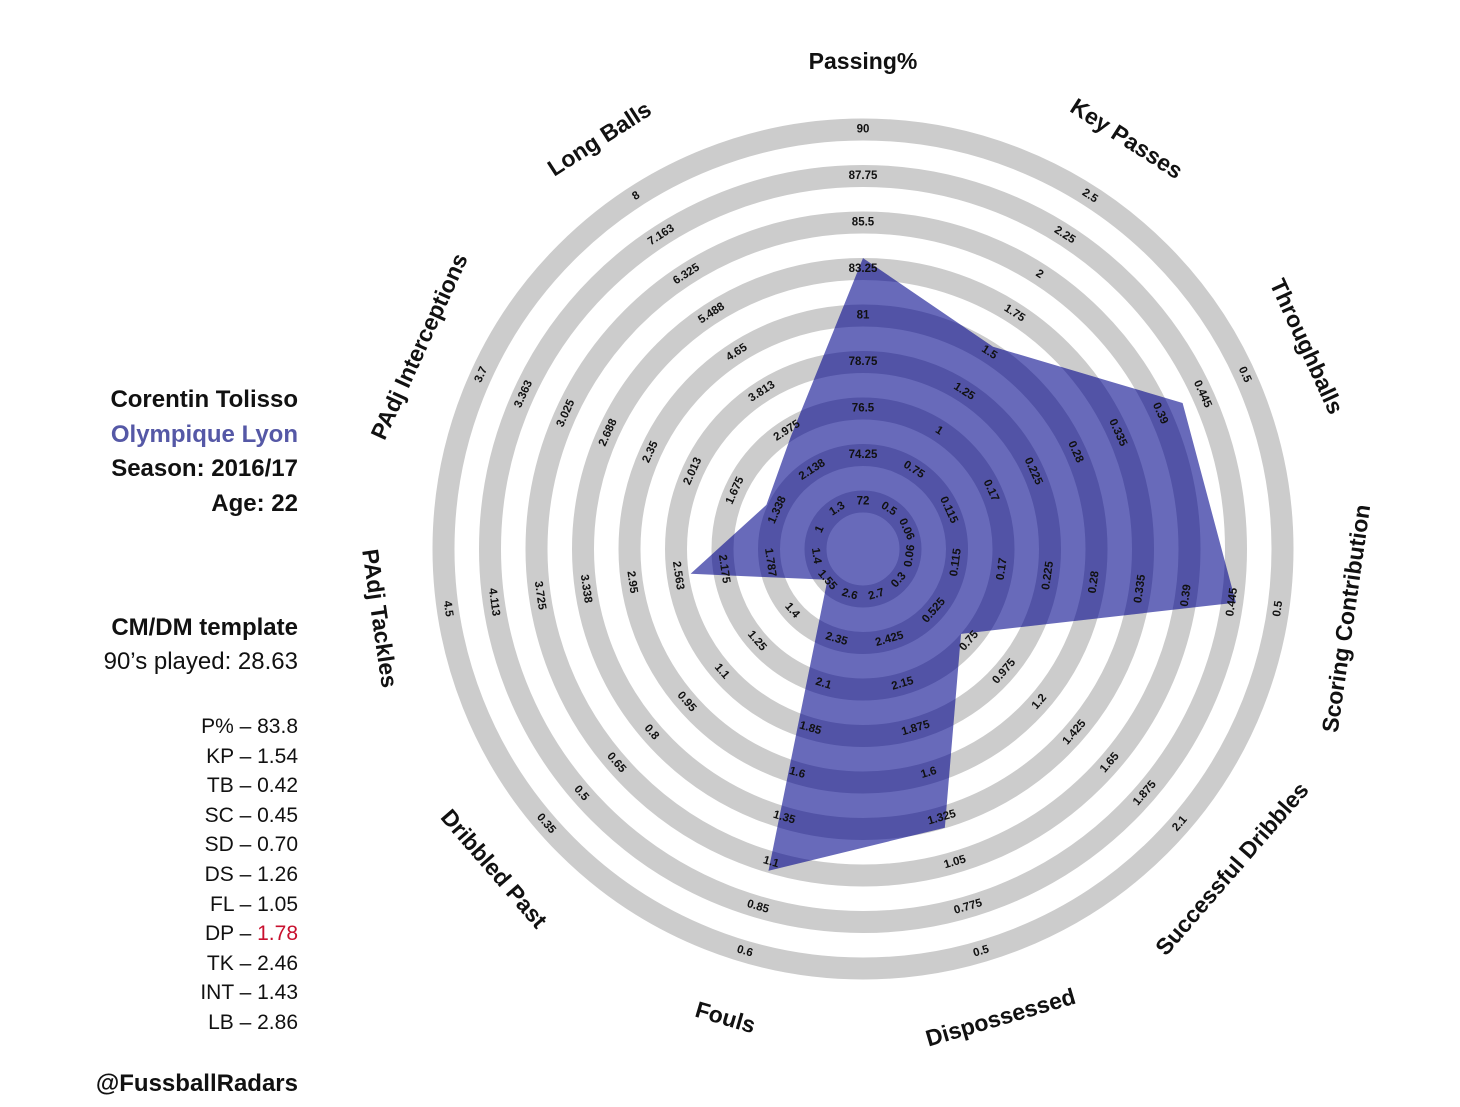 Image resolution: width=1460 pixels, height=1107 pixels. Describe the element at coordinates (277, 756) in the screenshot. I see `stat-value: 1.54` at that location.